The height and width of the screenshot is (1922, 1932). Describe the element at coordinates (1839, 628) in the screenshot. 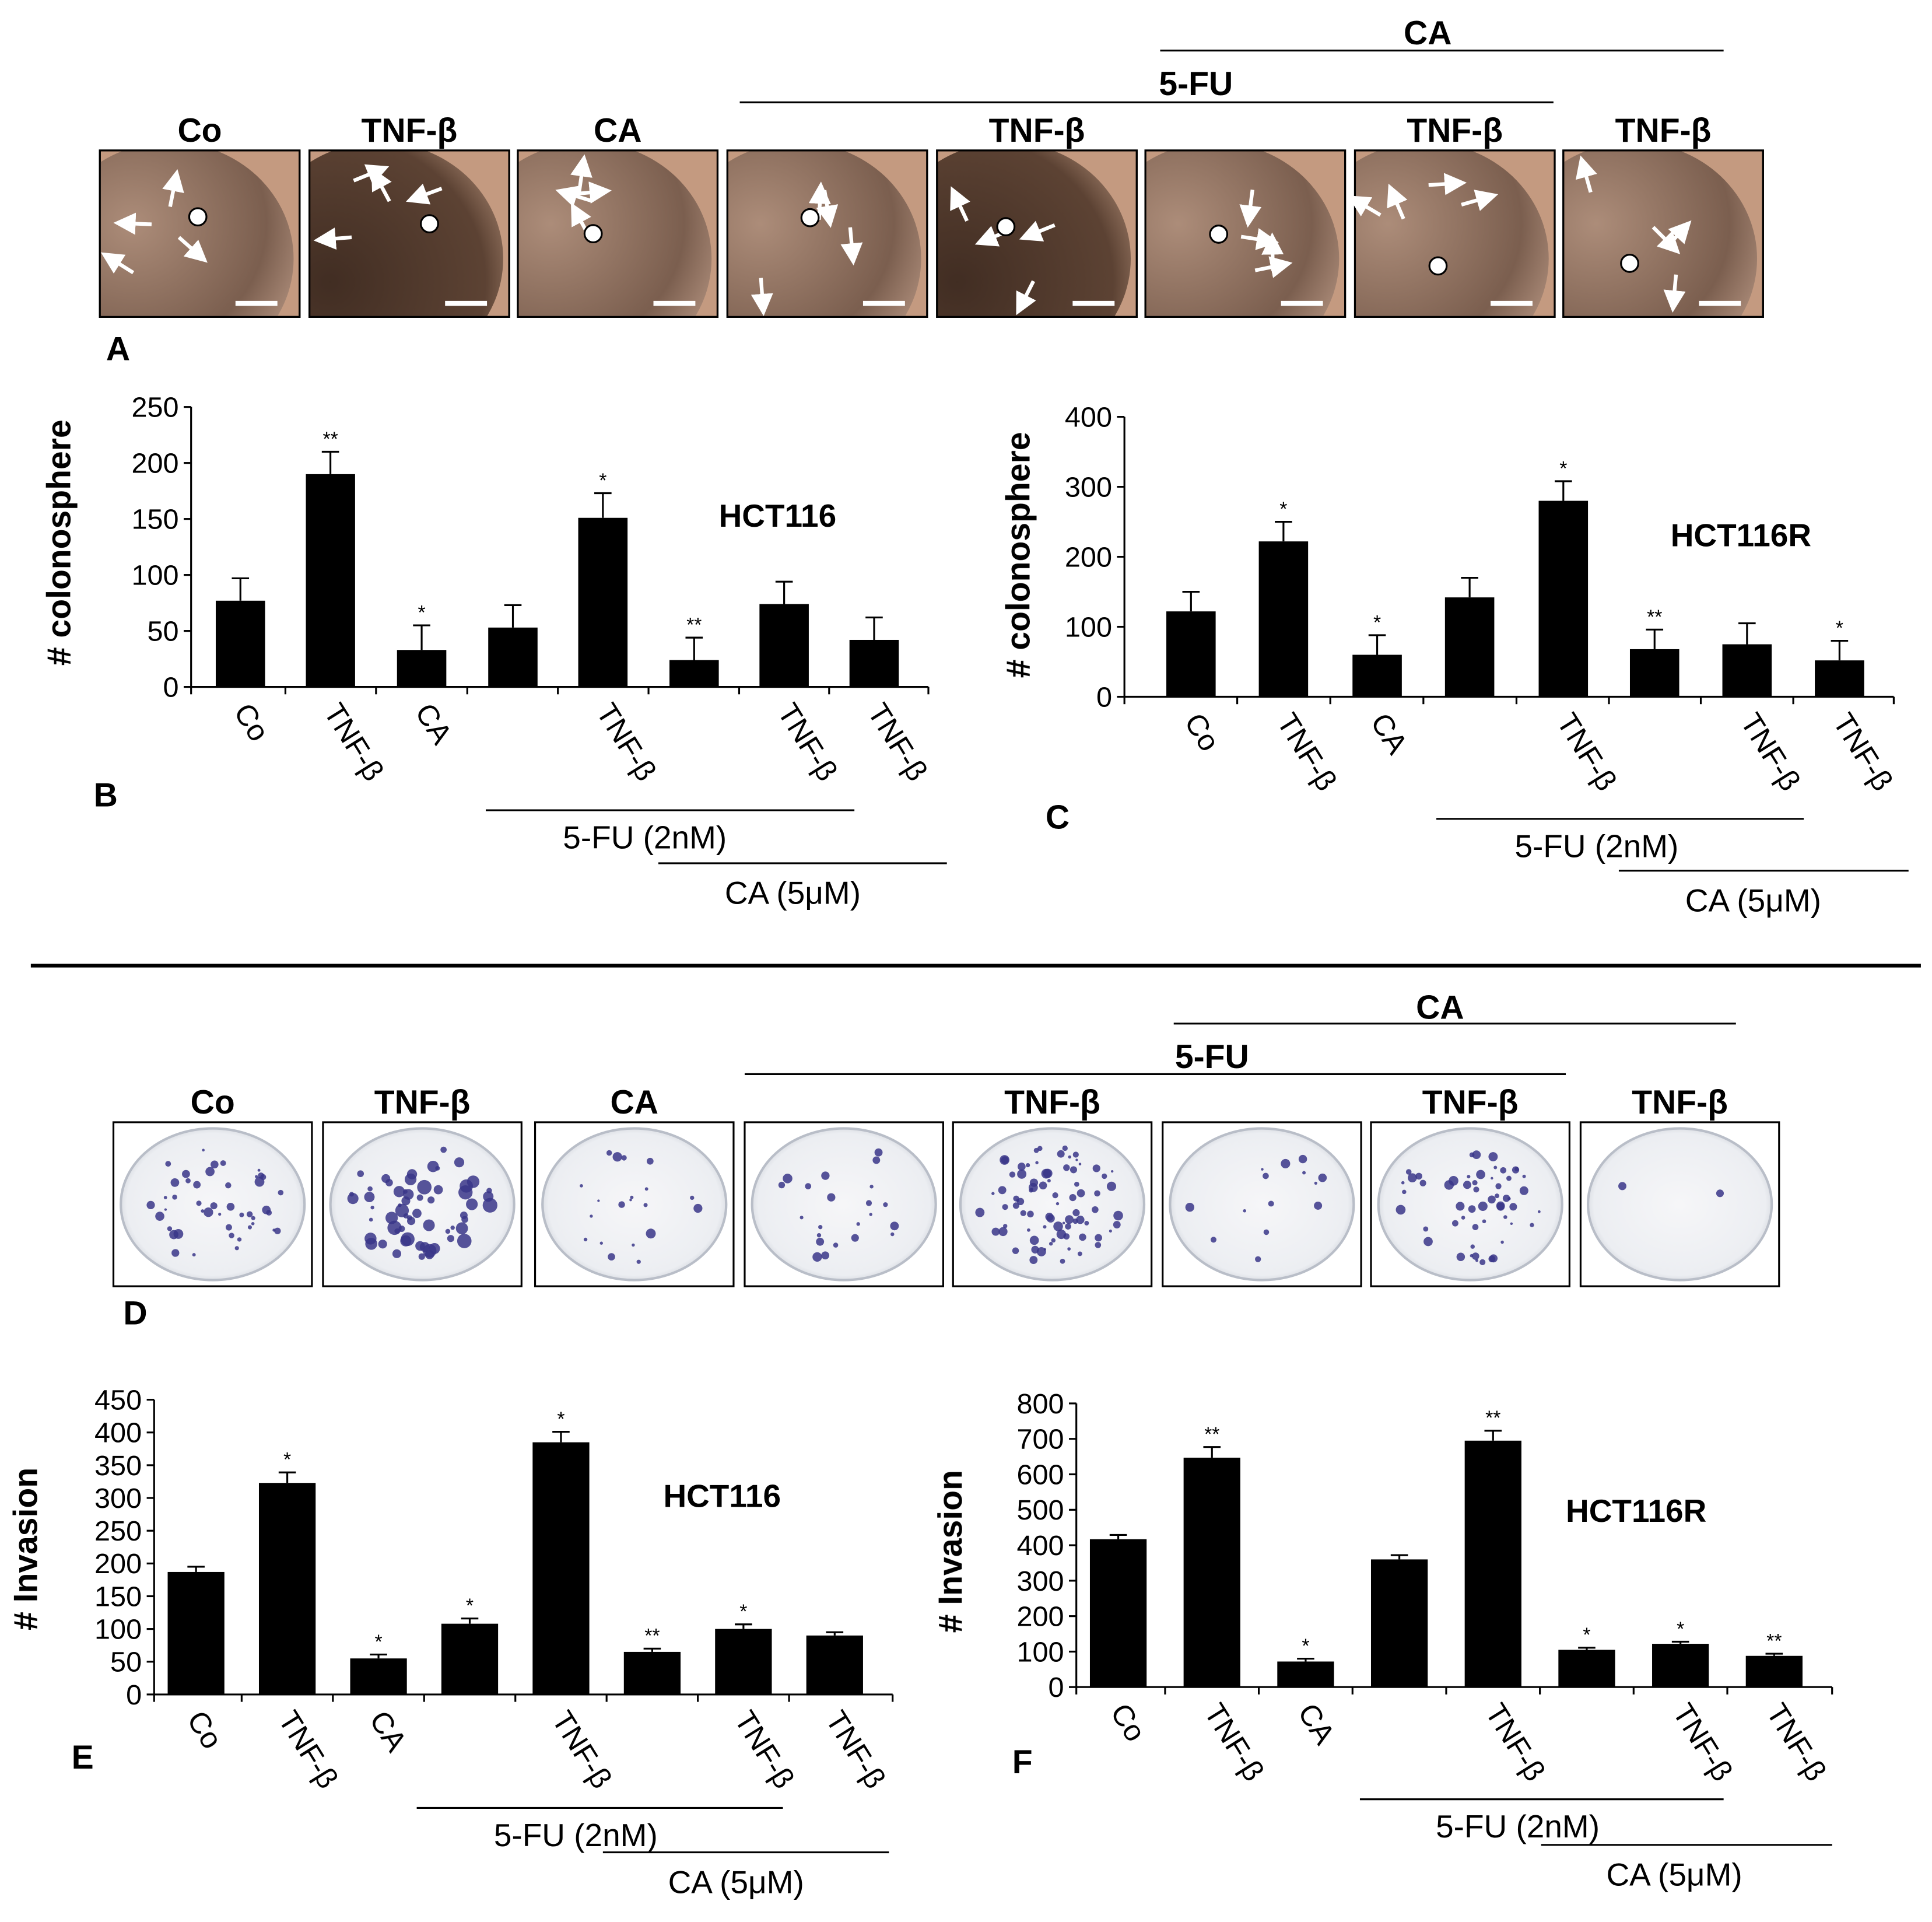

I see `significance-8: *` at that location.